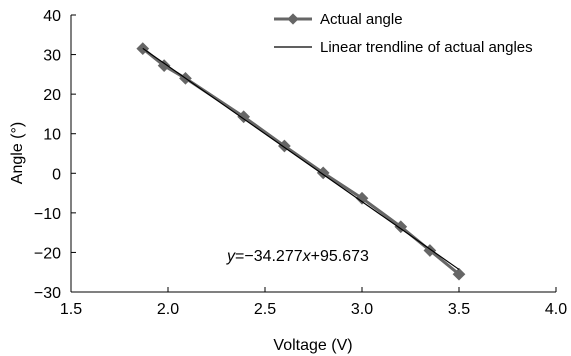 The height and width of the screenshot is (356, 571). What do you see at coordinates (361, 19) in the screenshot?
I see `legend-actual-label: Actual angle` at bounding box center [361, 19].